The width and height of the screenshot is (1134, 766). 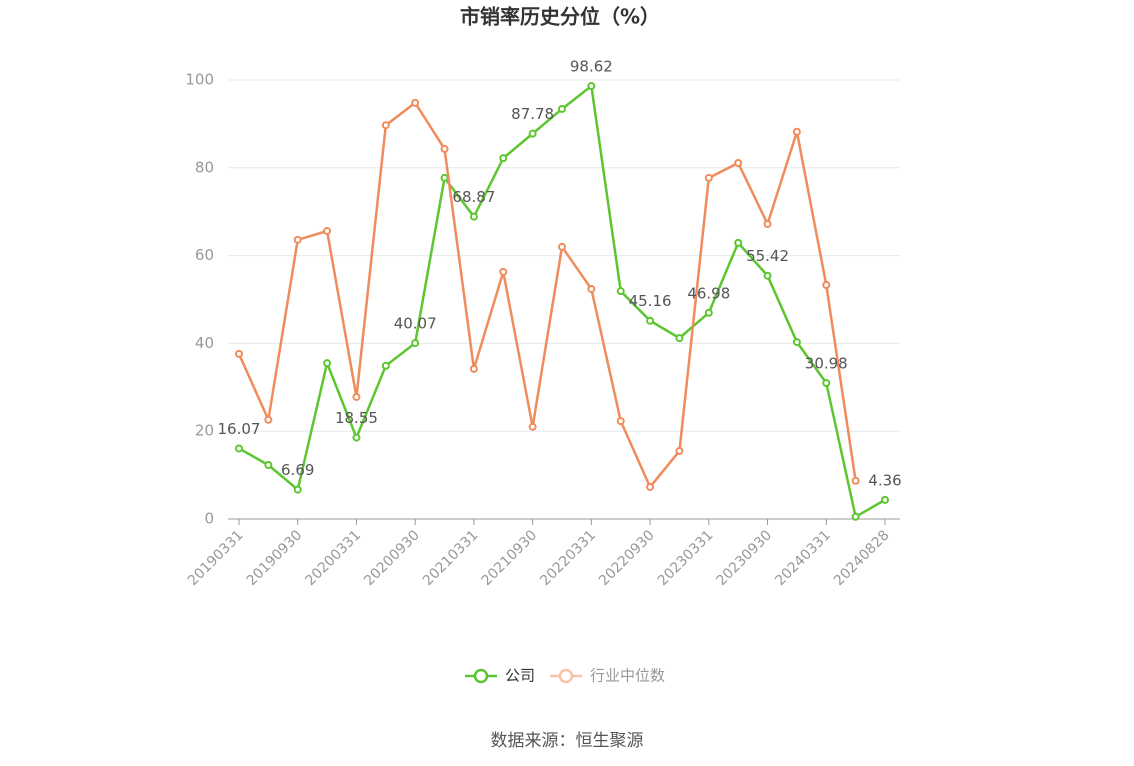 What do you see at coordinates (826, 363) in the screenshot?
I see `data-label: 30.98` at bounding box center [826, 363].